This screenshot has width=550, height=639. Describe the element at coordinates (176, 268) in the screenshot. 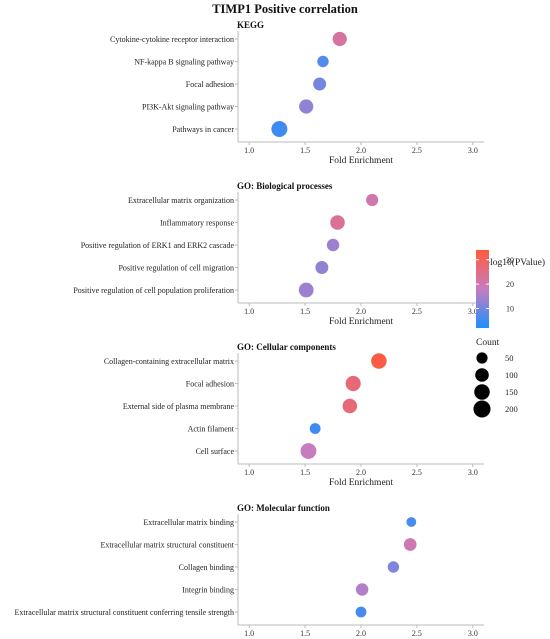

I see `term-label: Positive regulation of cell migration` at that location.